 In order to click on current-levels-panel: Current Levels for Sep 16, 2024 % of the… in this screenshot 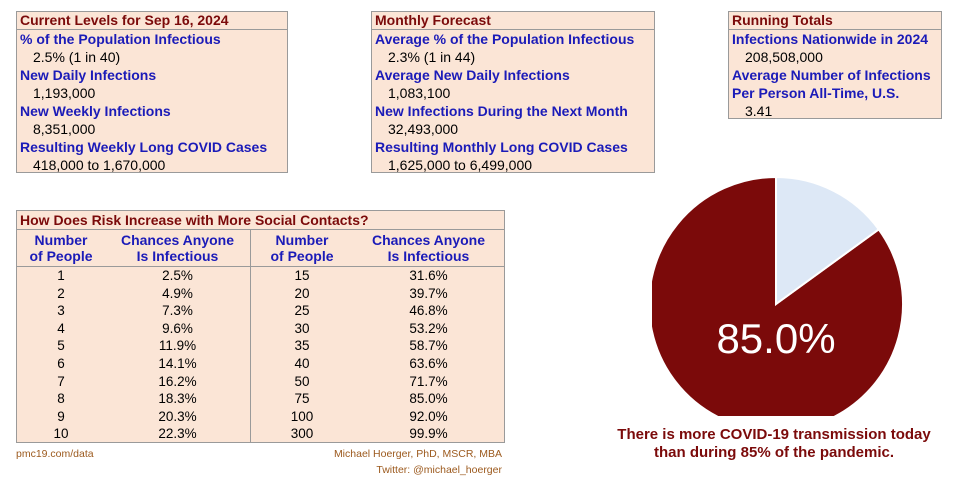, I will do `click(152, 92)`.